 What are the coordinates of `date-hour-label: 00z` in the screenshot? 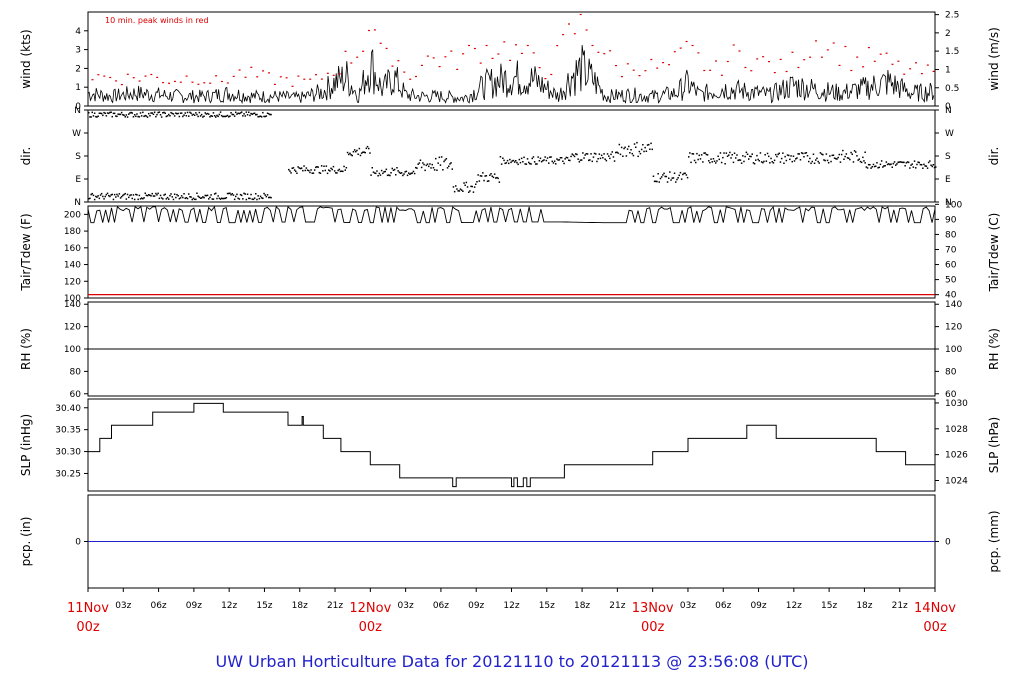 It's located at (653, 627).